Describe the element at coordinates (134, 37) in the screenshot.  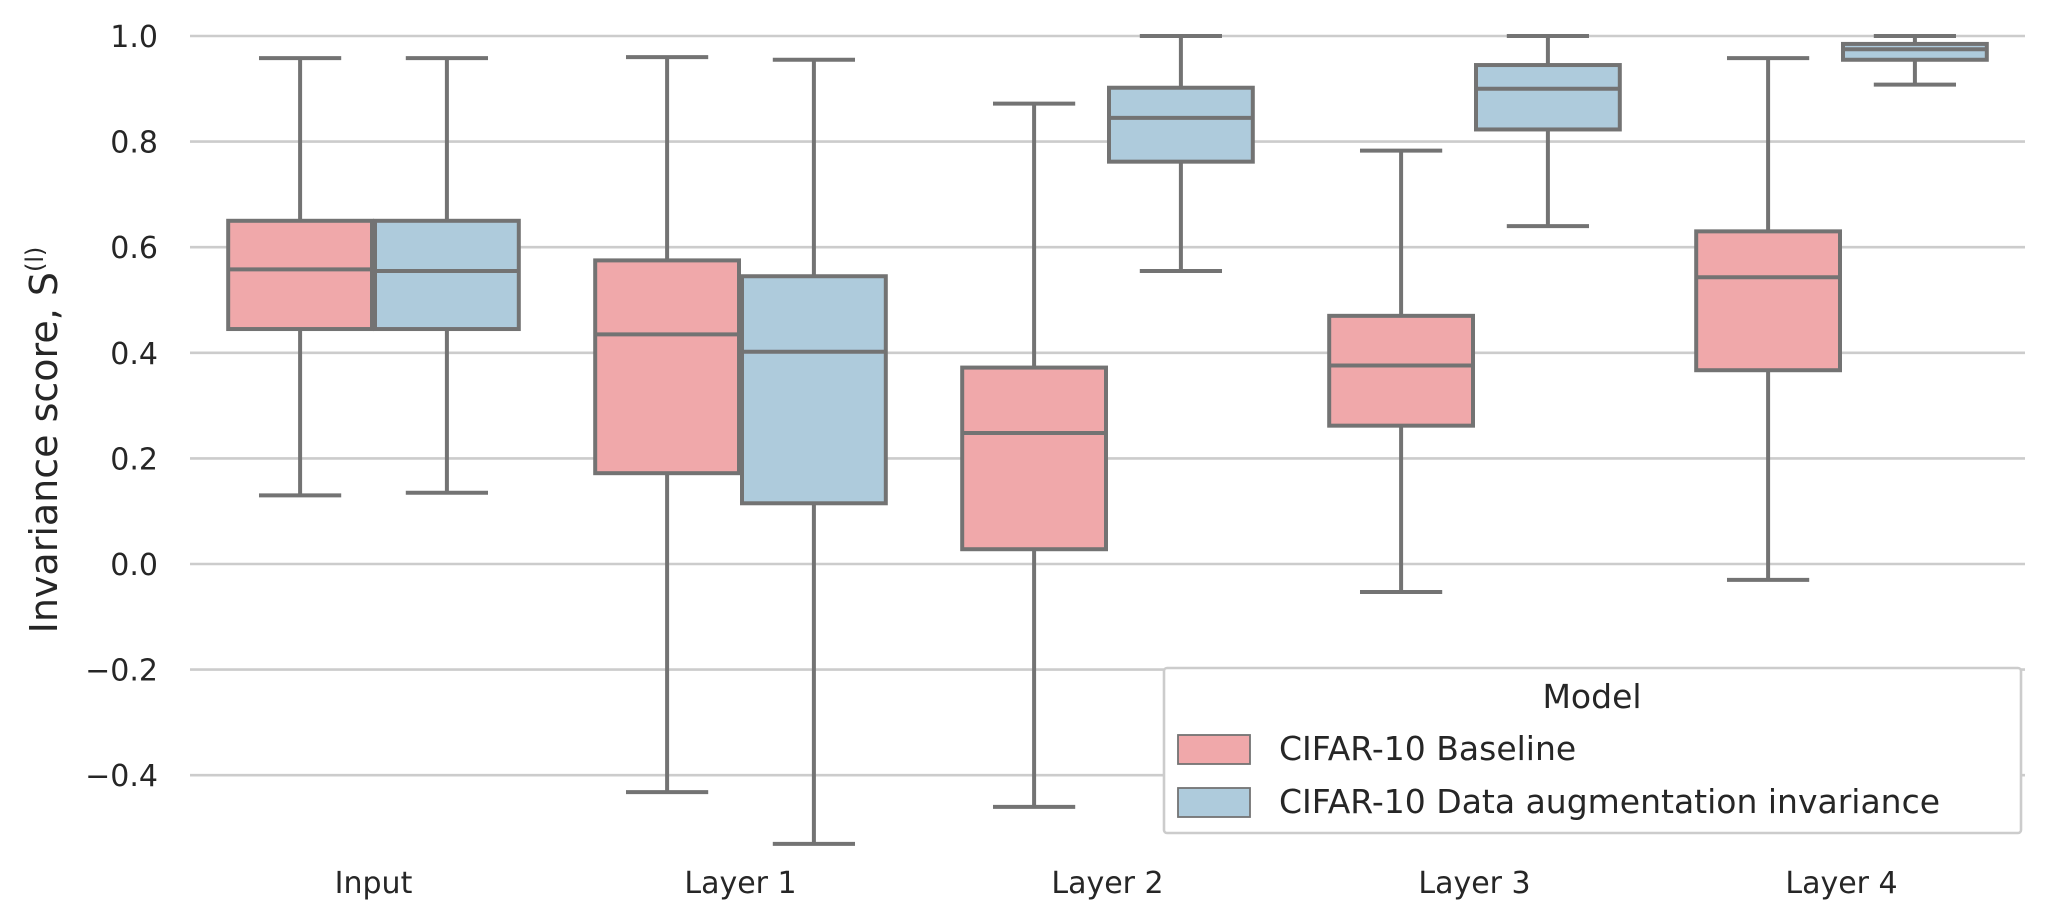
I see `y-tick-label: 1.0` at that location.